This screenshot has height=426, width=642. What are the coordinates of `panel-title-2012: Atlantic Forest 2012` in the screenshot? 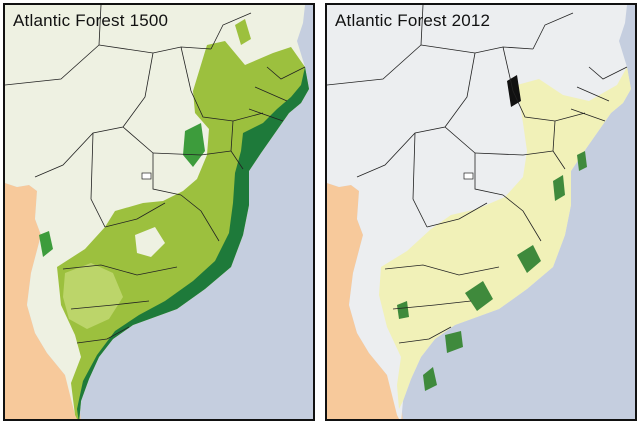 It's located at (413, 20).